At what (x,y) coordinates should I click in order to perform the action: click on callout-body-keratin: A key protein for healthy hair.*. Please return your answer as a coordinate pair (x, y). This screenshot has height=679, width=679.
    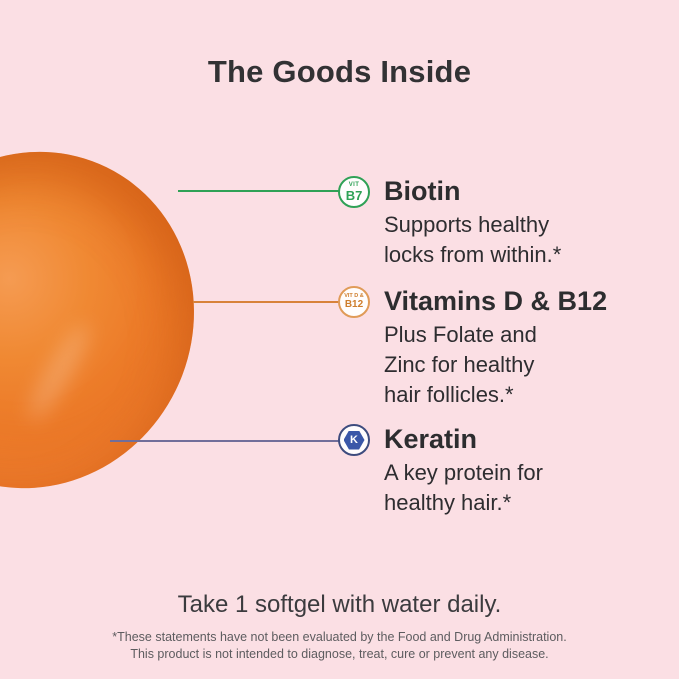
    Looking at the image, I should click on (463, 488).